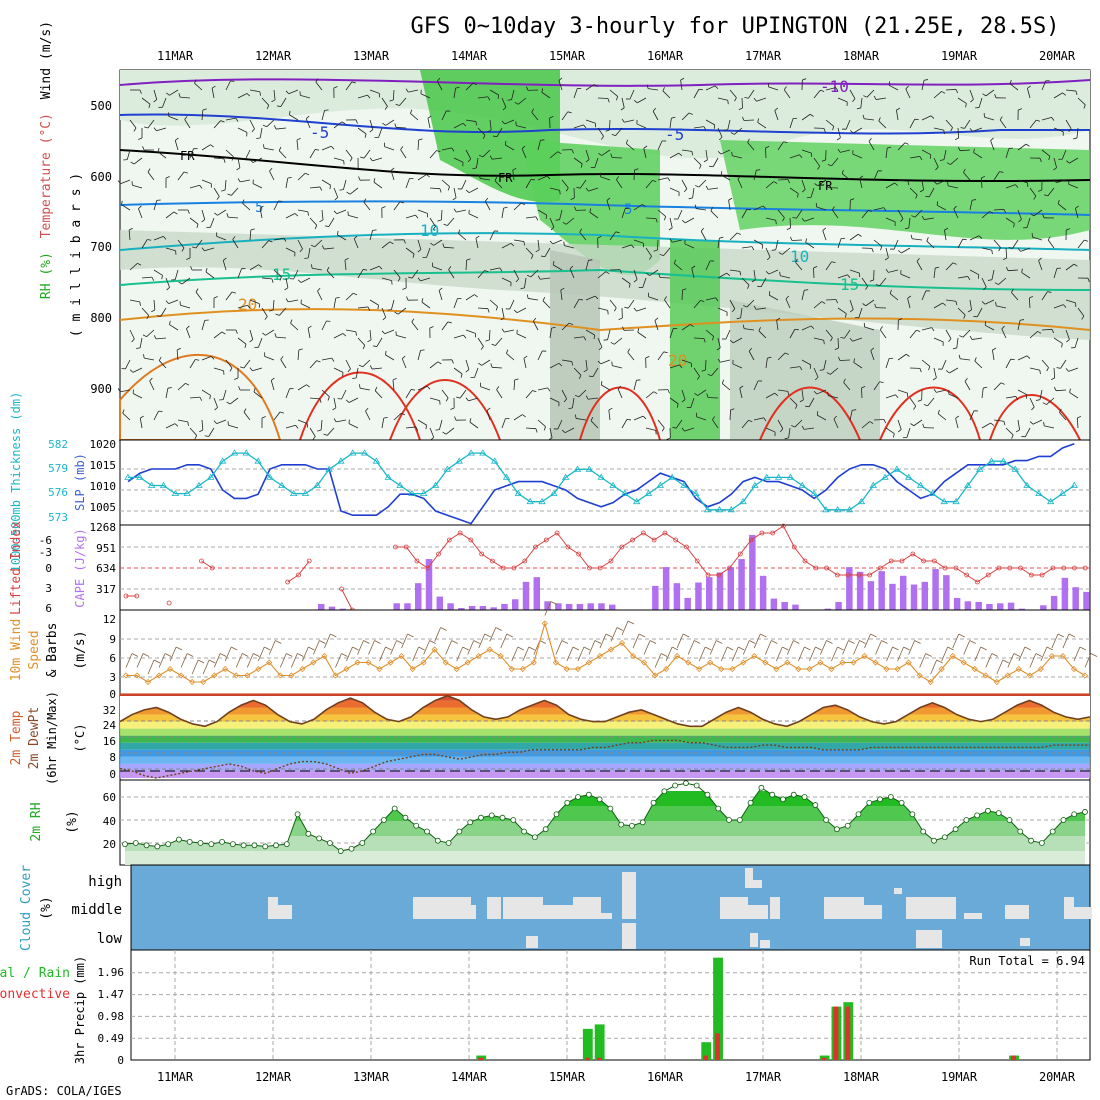  Describe the element at coordinates (101, 389) in the screenshot. I see `y-tick-label: 900` at that location.